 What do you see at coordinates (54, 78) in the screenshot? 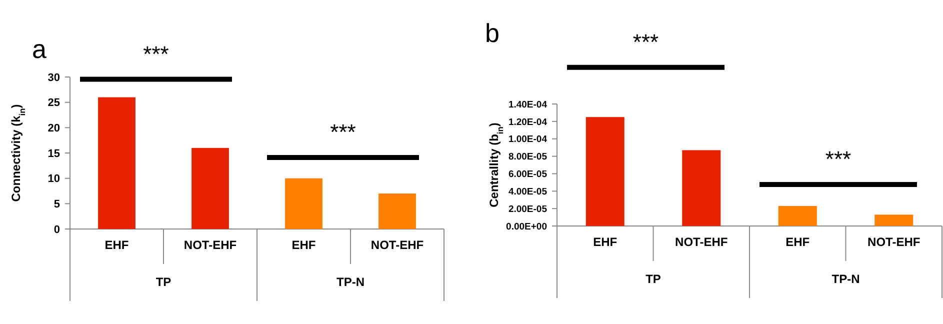
I see `y-tick-label: 30` at bounding box center [54, 78].